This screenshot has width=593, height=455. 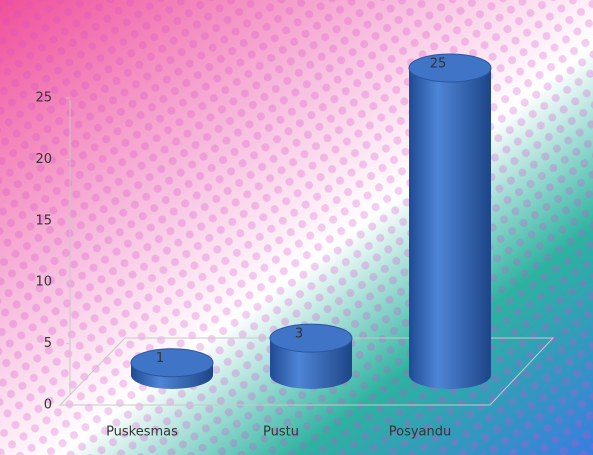 What do you see at coordinates (43, 159) in the screenshot?
I see `y-tick-label: 20` at bounding box center [43, 159].